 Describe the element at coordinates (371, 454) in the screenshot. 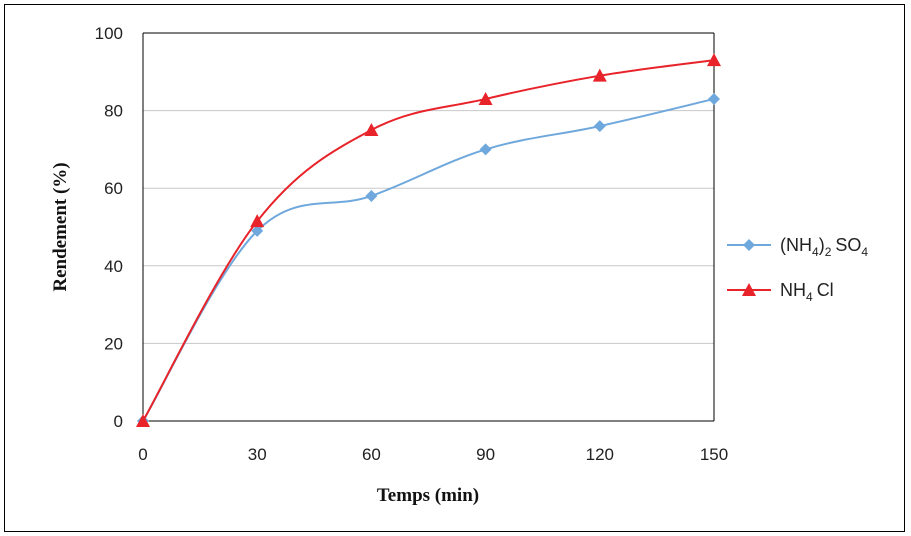

I see `x-tick-label: 60` at that location.